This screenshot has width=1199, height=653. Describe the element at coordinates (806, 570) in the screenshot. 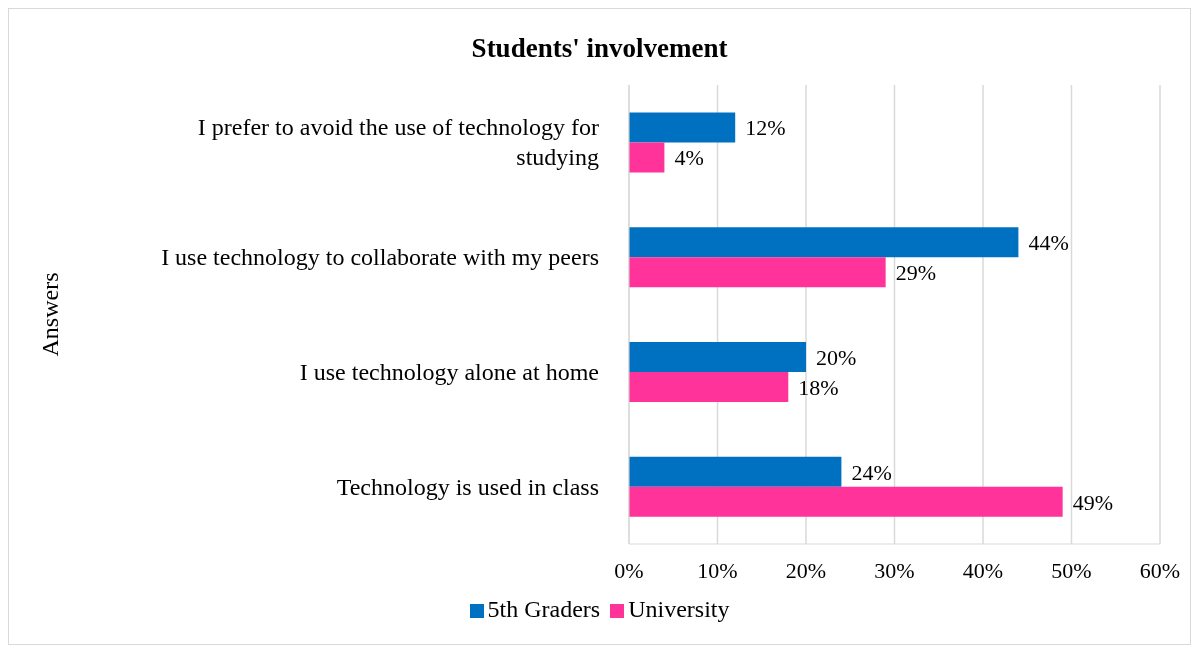

I see `x-tick-label: 20%` at that location.